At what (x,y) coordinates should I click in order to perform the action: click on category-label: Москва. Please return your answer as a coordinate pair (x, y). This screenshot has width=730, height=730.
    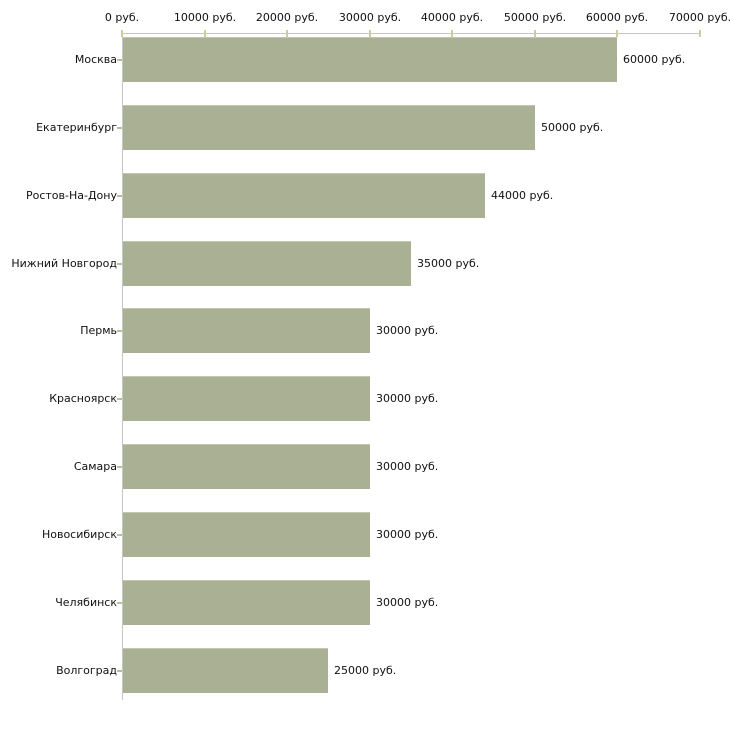
    Looking at the image, I should click on (95, 59).